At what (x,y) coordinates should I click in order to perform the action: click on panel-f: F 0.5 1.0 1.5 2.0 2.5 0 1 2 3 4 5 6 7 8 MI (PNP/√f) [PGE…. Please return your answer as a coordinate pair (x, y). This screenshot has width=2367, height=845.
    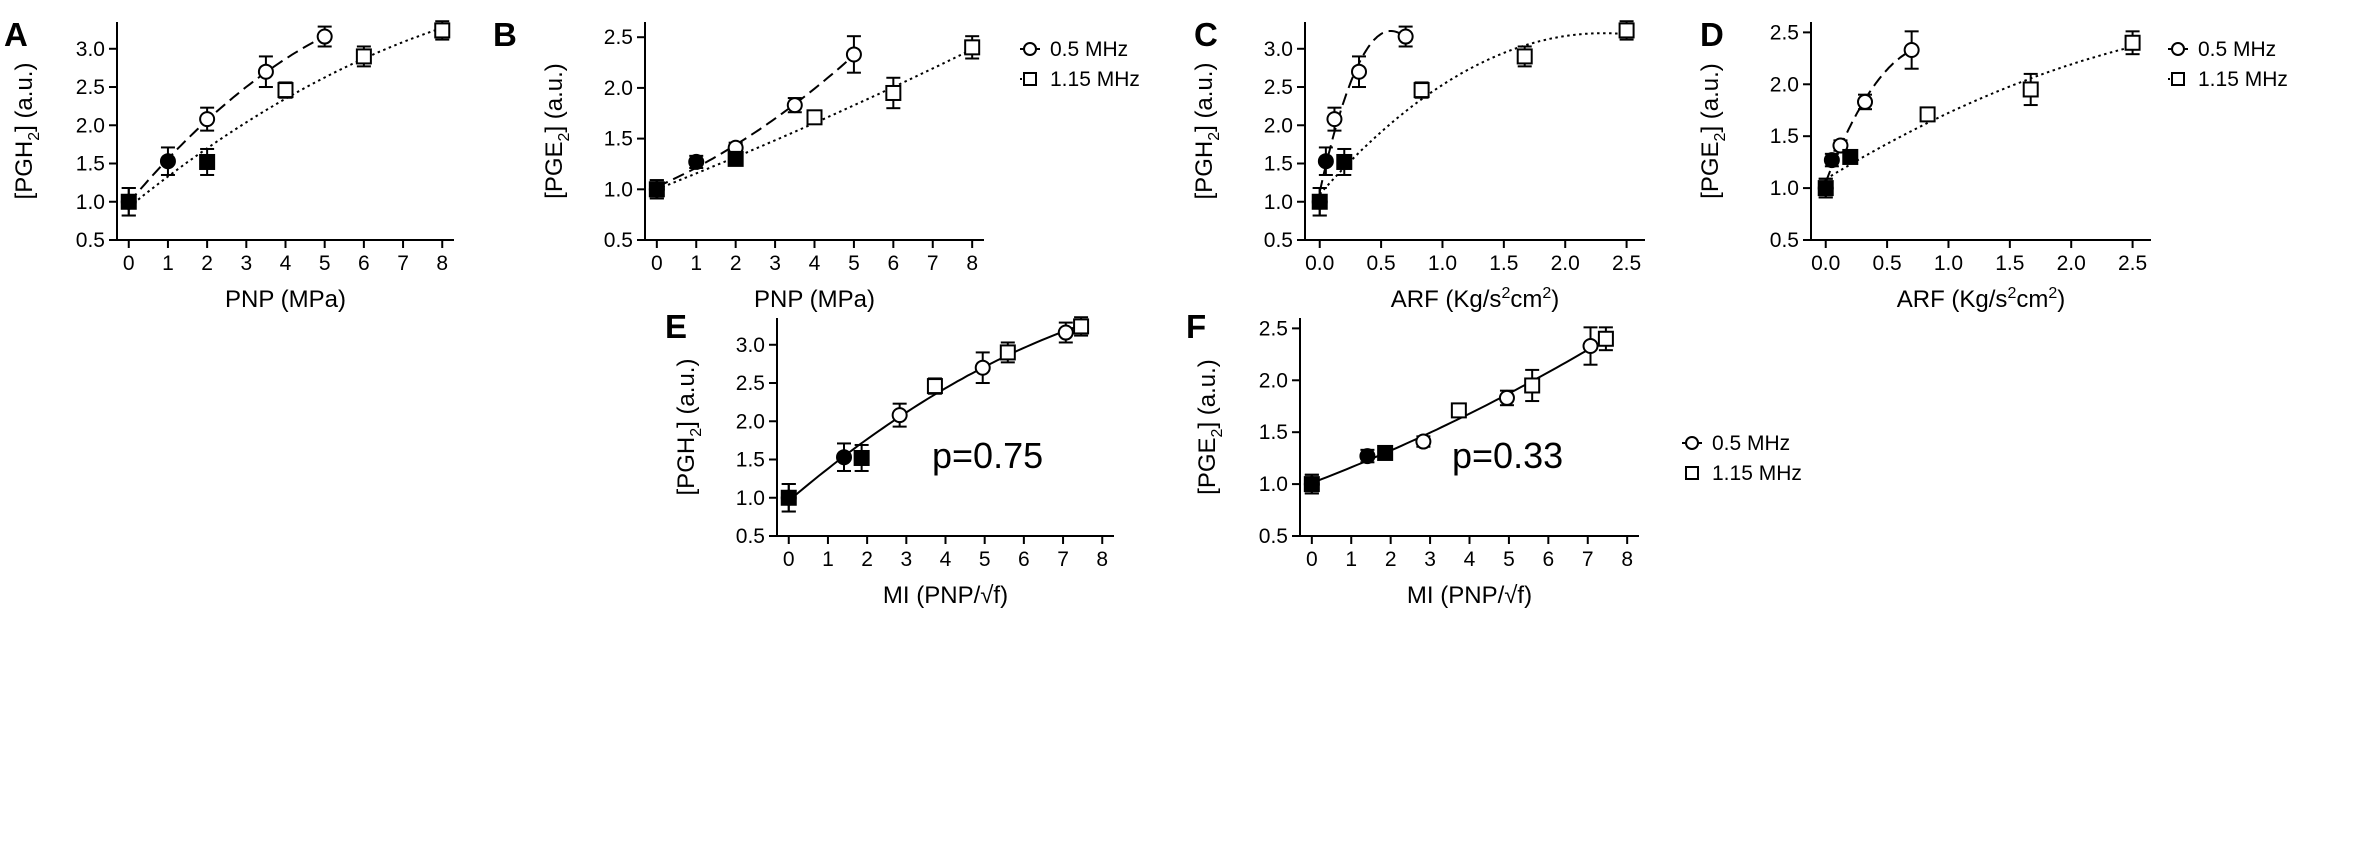
    Looking at the image, I should click on (1494, 458).